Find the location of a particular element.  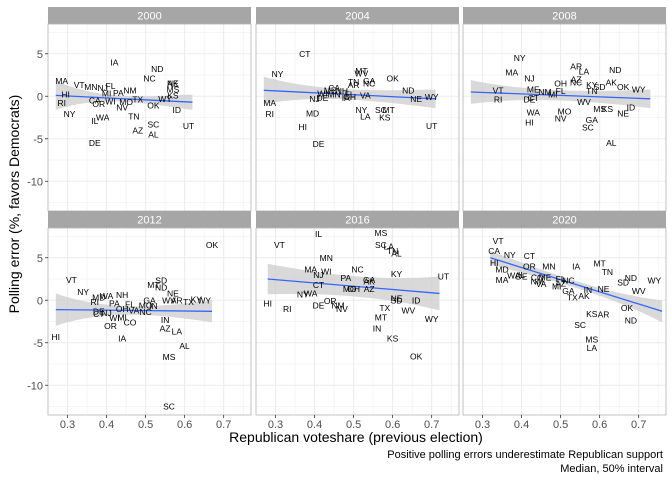

fit-interval-band is located at coordinates (576, 286).